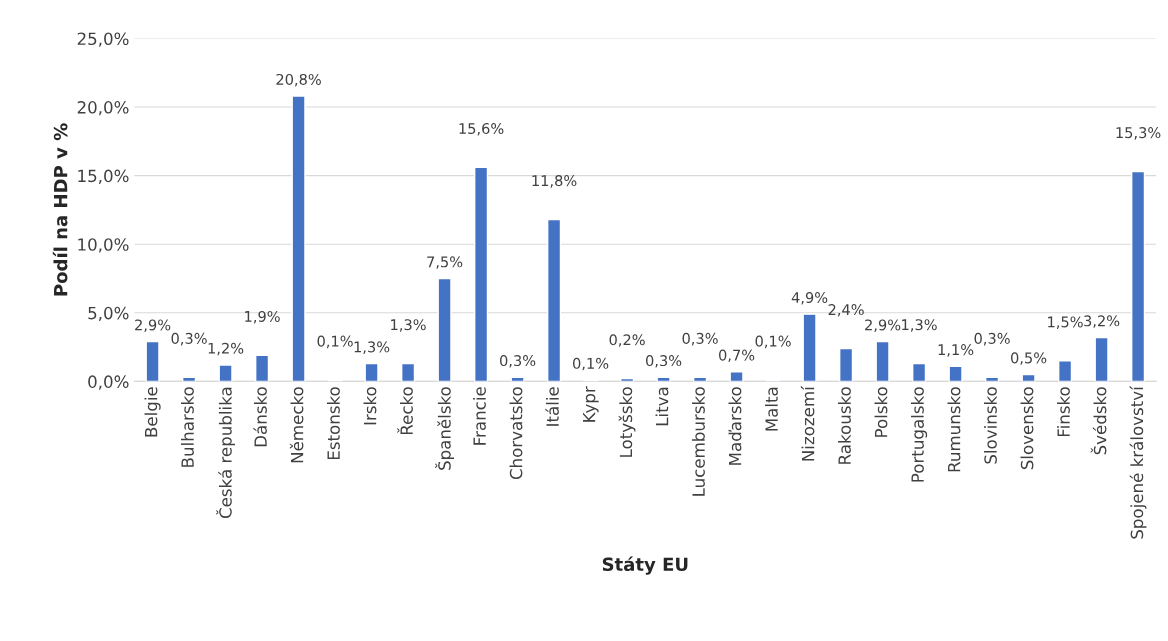 Image resolution: width=1168 pixels, height=641 pixels. I want to click on x-tick-label: Belgie, so click(152, 412).